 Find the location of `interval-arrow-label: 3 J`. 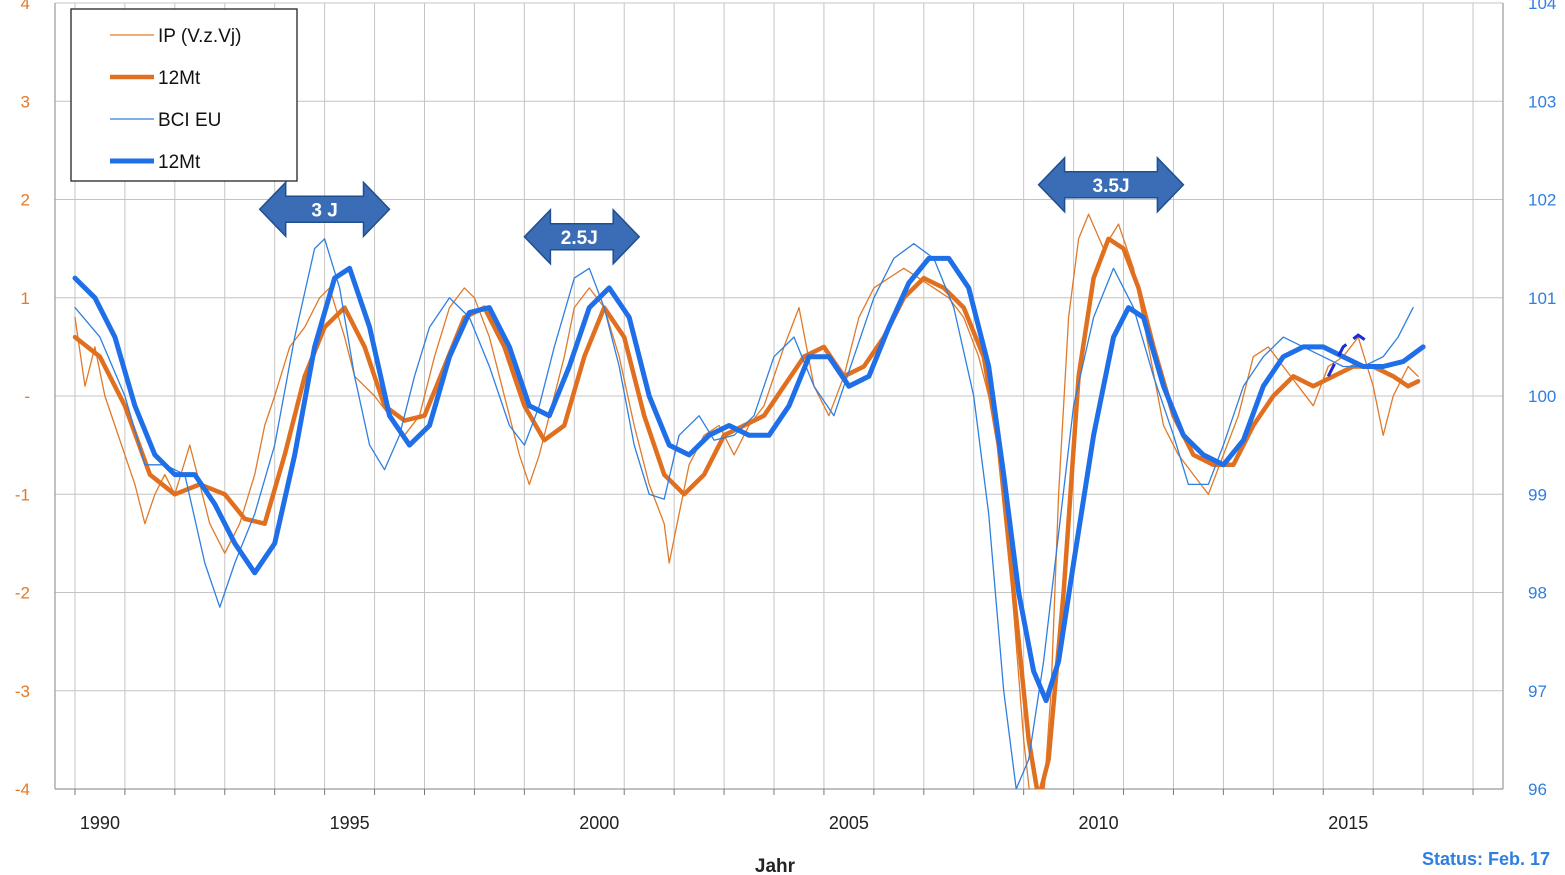

interval-arrow-label: 3 J is located at coordinates (324, 210).